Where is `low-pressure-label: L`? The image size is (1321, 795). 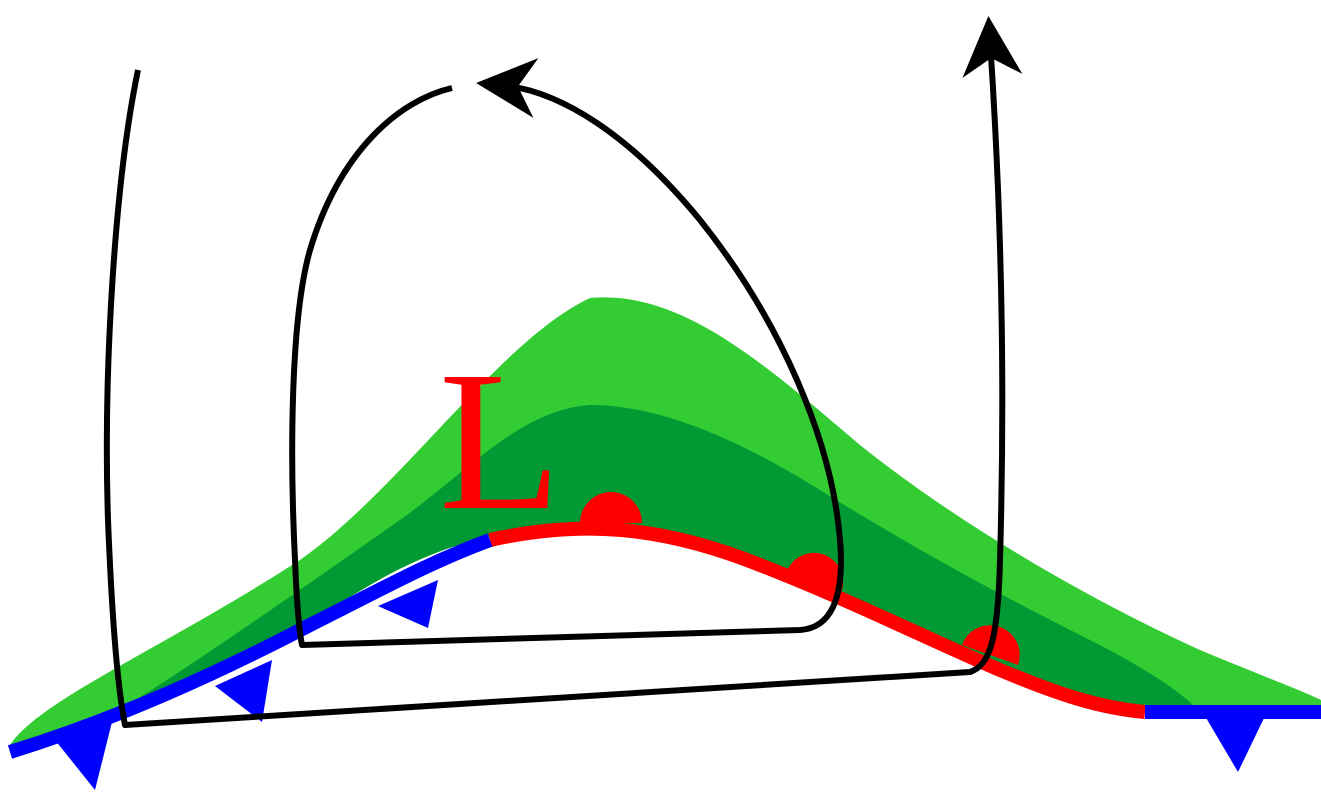
low-pressure-label: L is located at coordinates (500, 441).